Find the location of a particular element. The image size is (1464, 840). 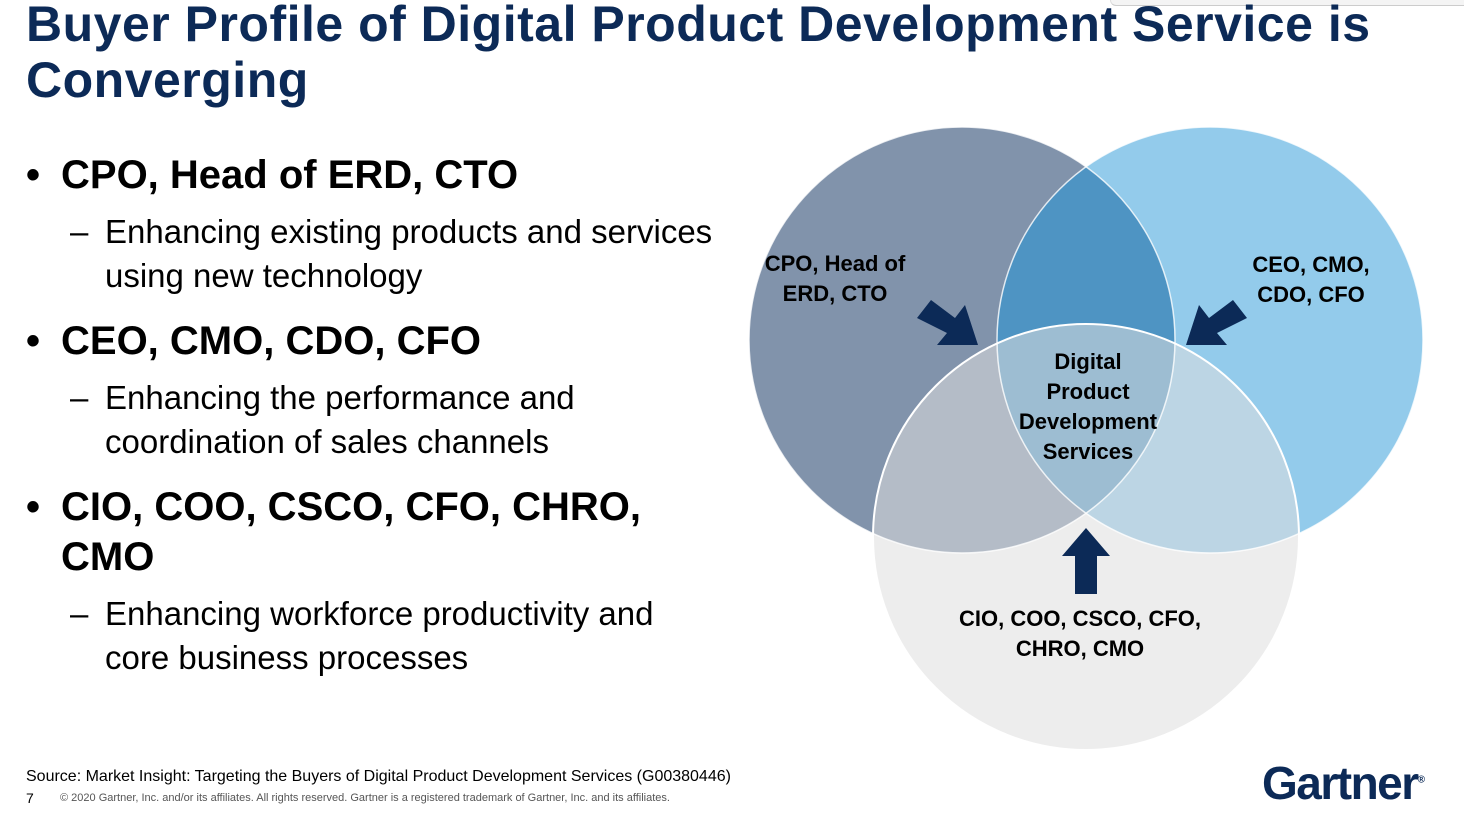

venn-label-left: CPO, Head of ERD, CTO is located at coordinates (835, 278).